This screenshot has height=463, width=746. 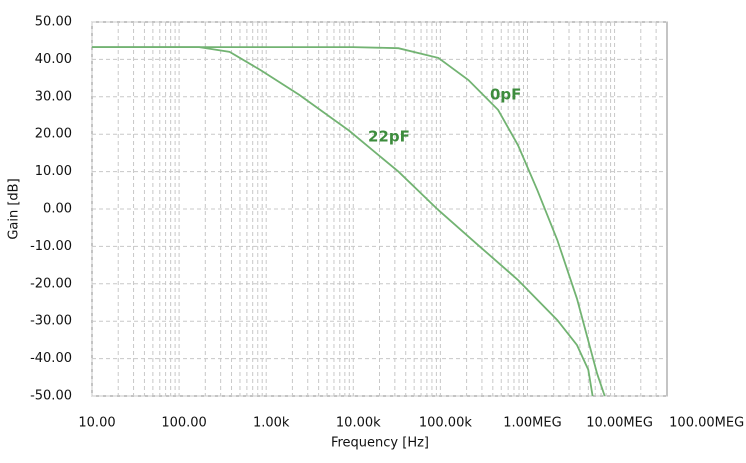 I want to click on x-tick-label: 10.00k, so click(x=358, y=423).